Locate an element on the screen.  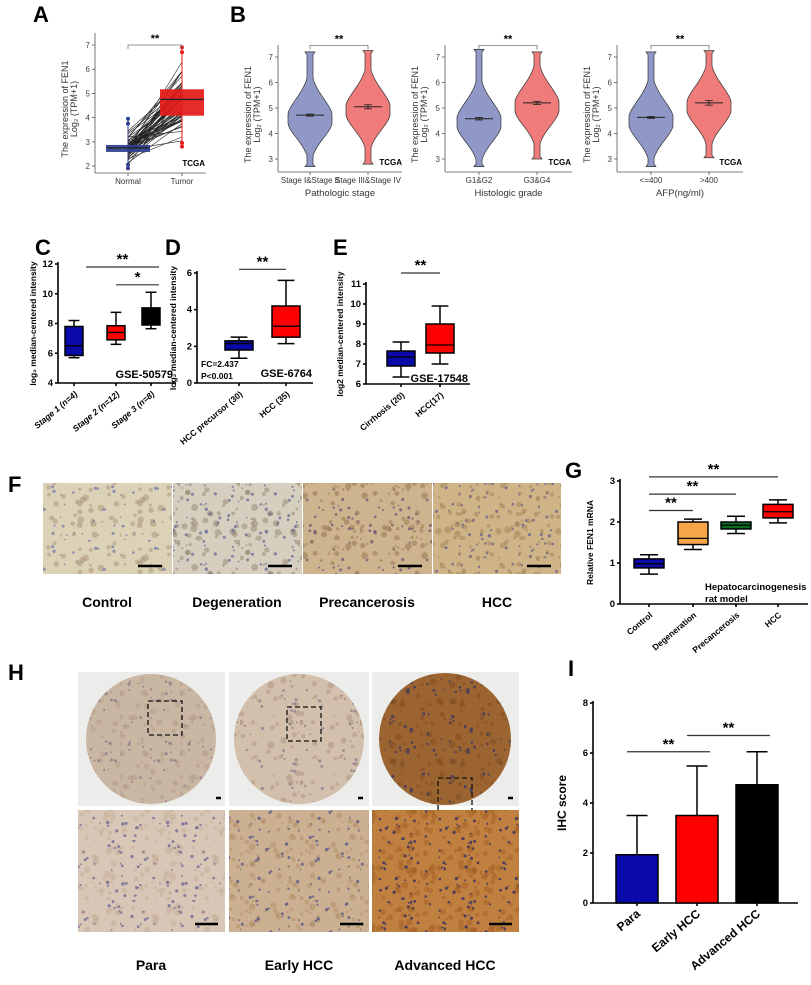
significance-label: * is located at coordinates (138, 277).